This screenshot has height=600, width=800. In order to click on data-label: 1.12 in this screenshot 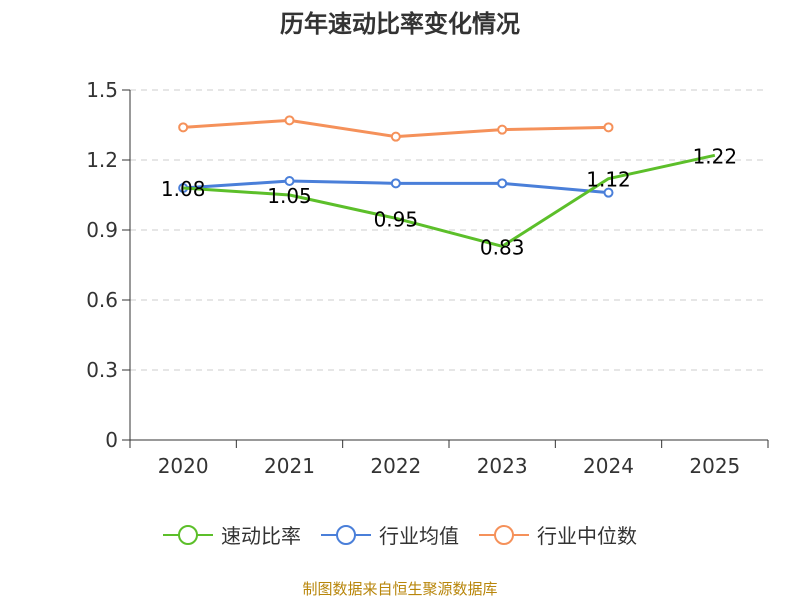, I will do `click(608, 180)`.